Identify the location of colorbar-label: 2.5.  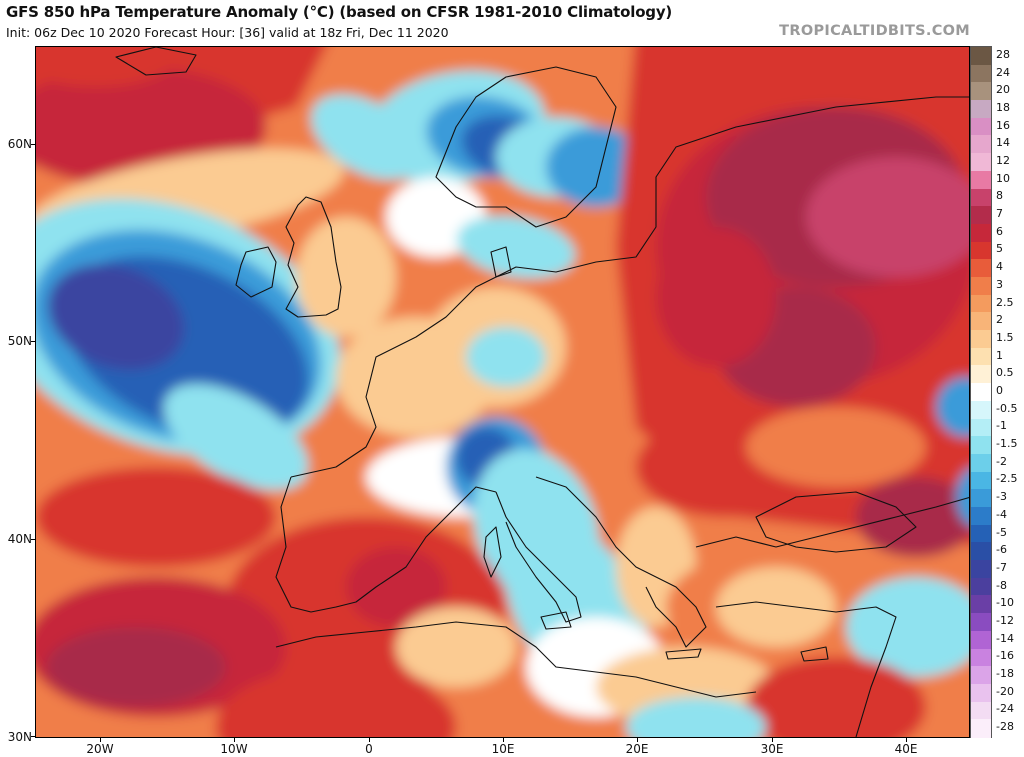
(1005, 302).